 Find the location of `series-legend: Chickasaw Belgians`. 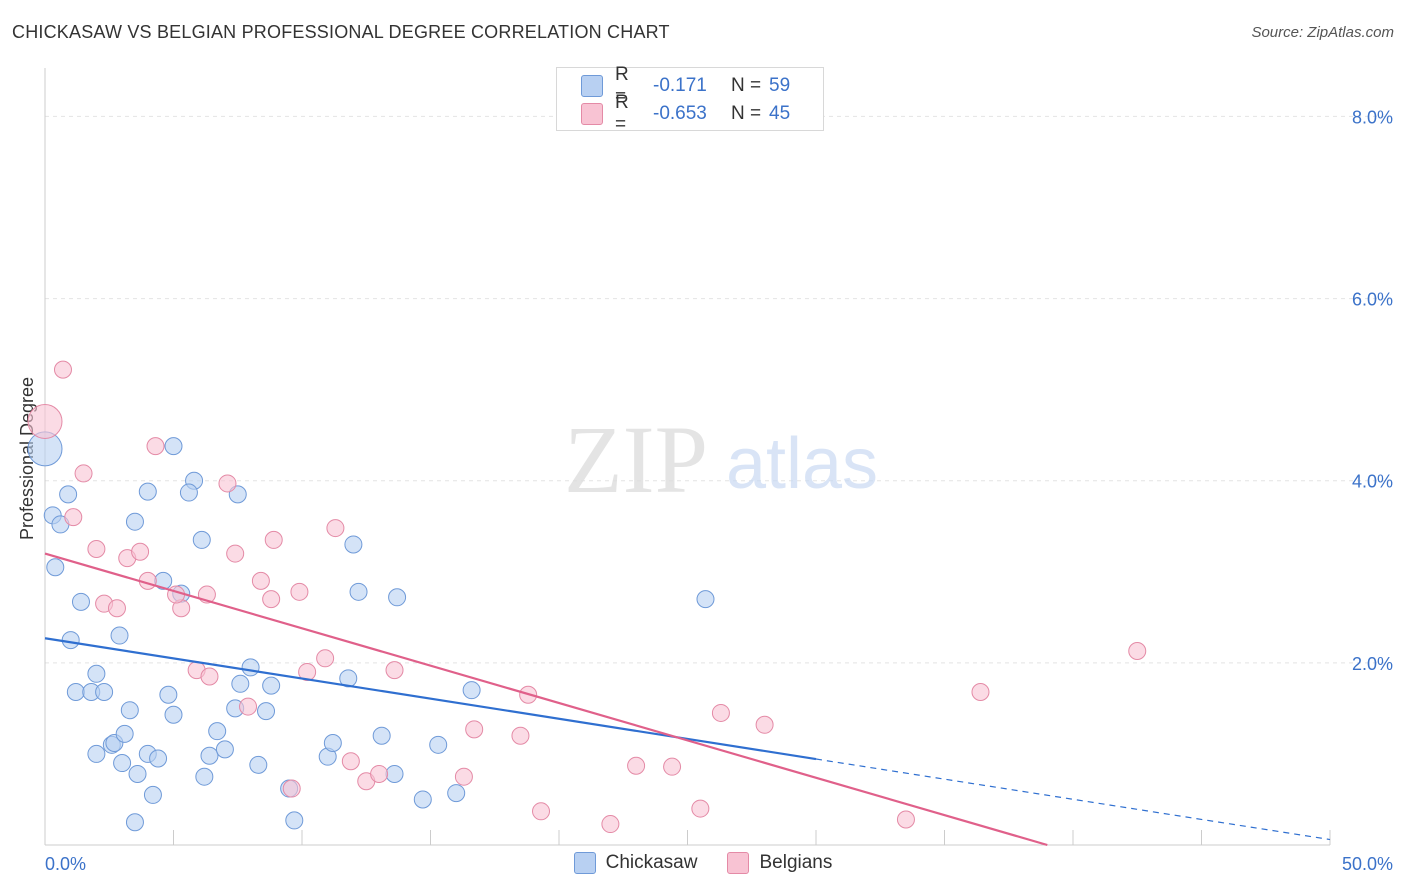

series-legend: Chickasaw Belgians is located at coordinates (703, 863).